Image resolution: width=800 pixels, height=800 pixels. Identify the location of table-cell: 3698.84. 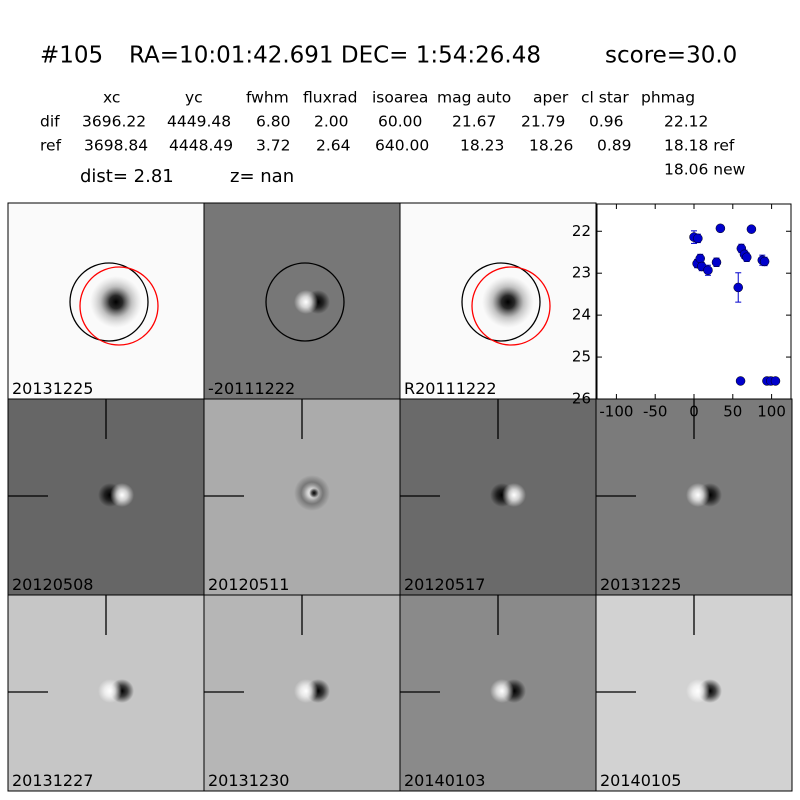
(116, 146).